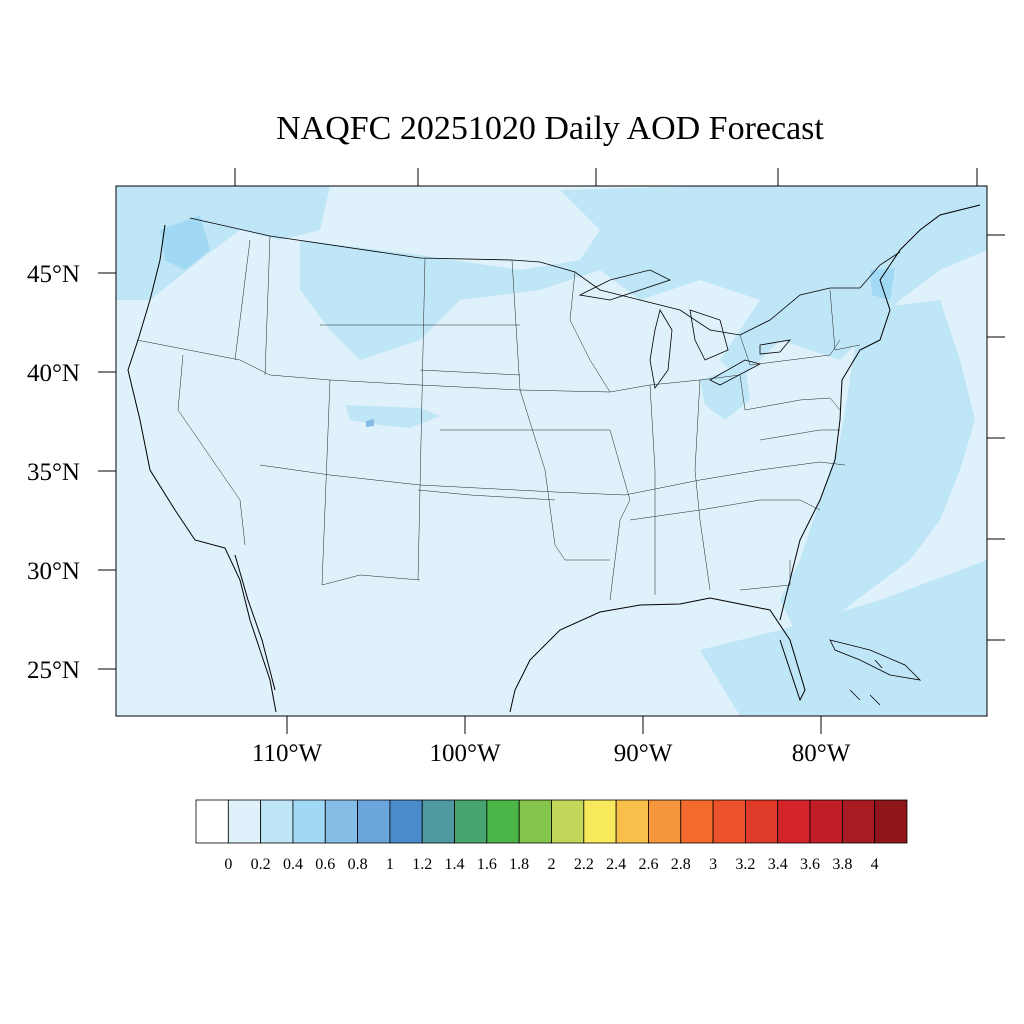 The image size is (1024, 1024). I want to click on great-lake-superior, so click(625, 285).